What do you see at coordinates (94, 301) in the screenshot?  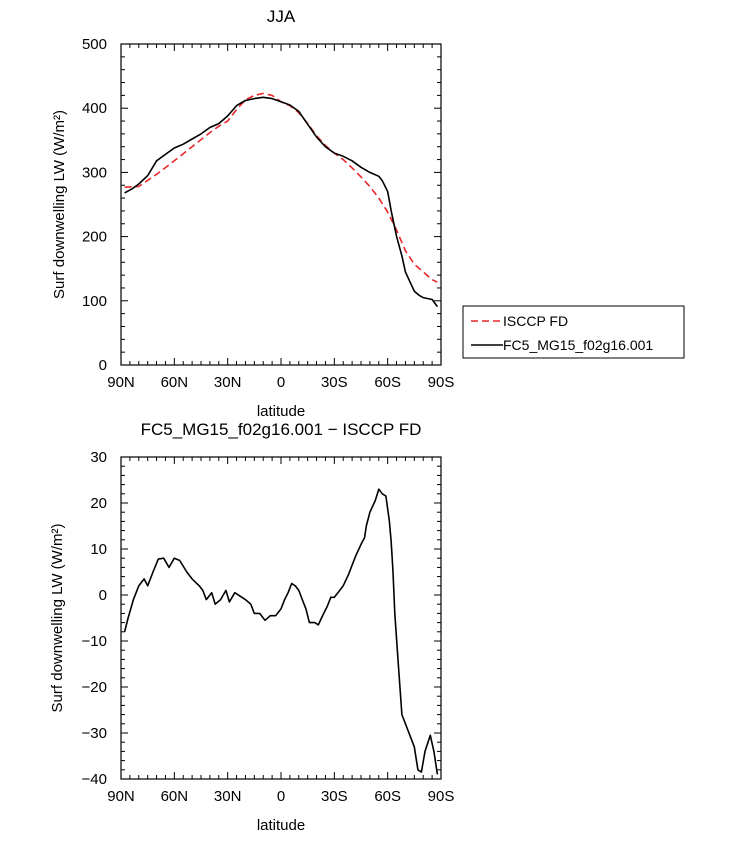 I see `y-tick-label: 100` at bounding box center [94, 301].